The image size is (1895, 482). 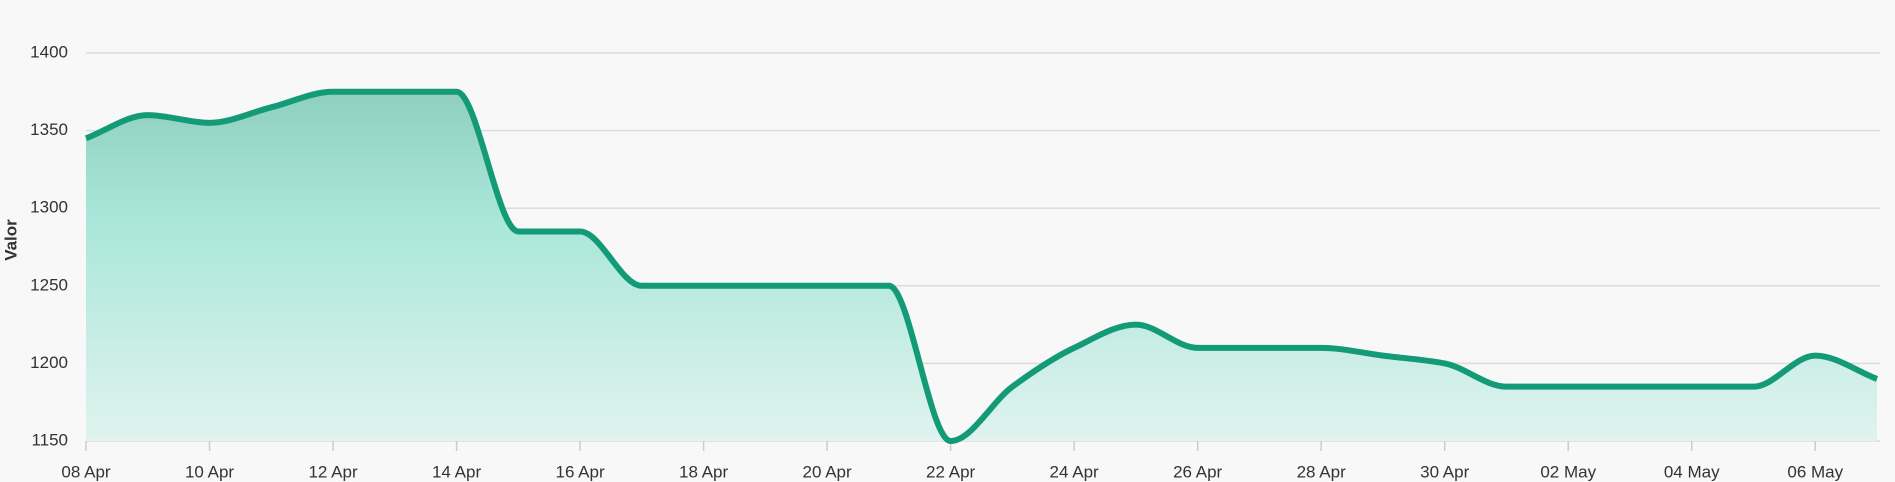 What do you see at coordinates (209, 471) in the screenshot?
I see `x-tick-label: 10 Apr` at bounding box center [209, 471].